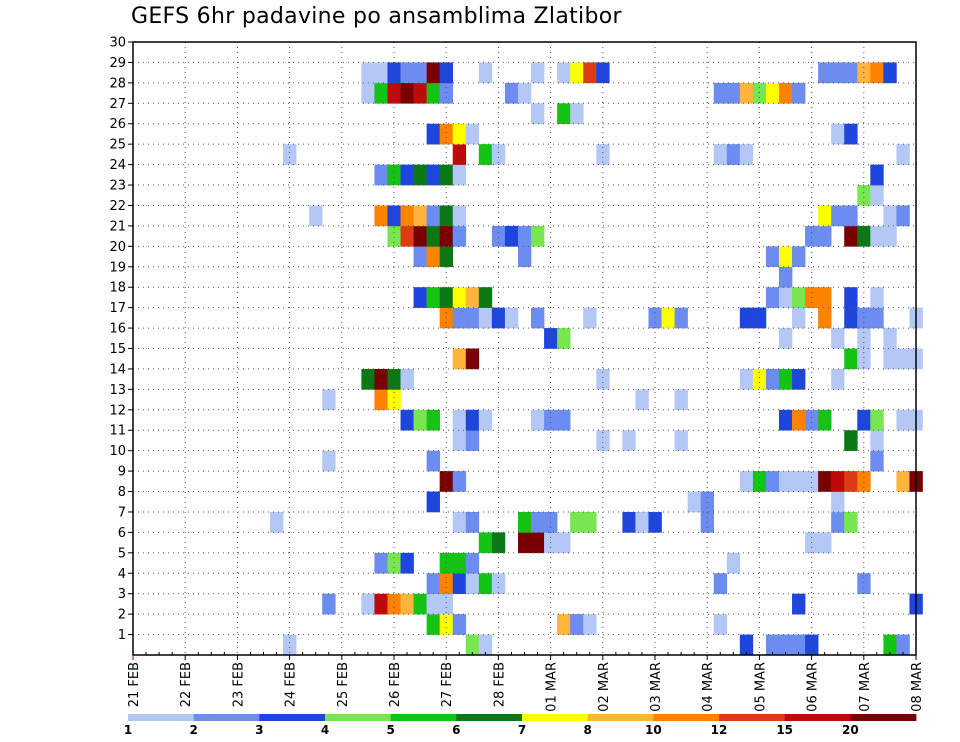 This screenshot has height=742, width=960. Describe the element at coordinates (117, 63) in the screenshot. I see `y-tick-label: 29` at that location.